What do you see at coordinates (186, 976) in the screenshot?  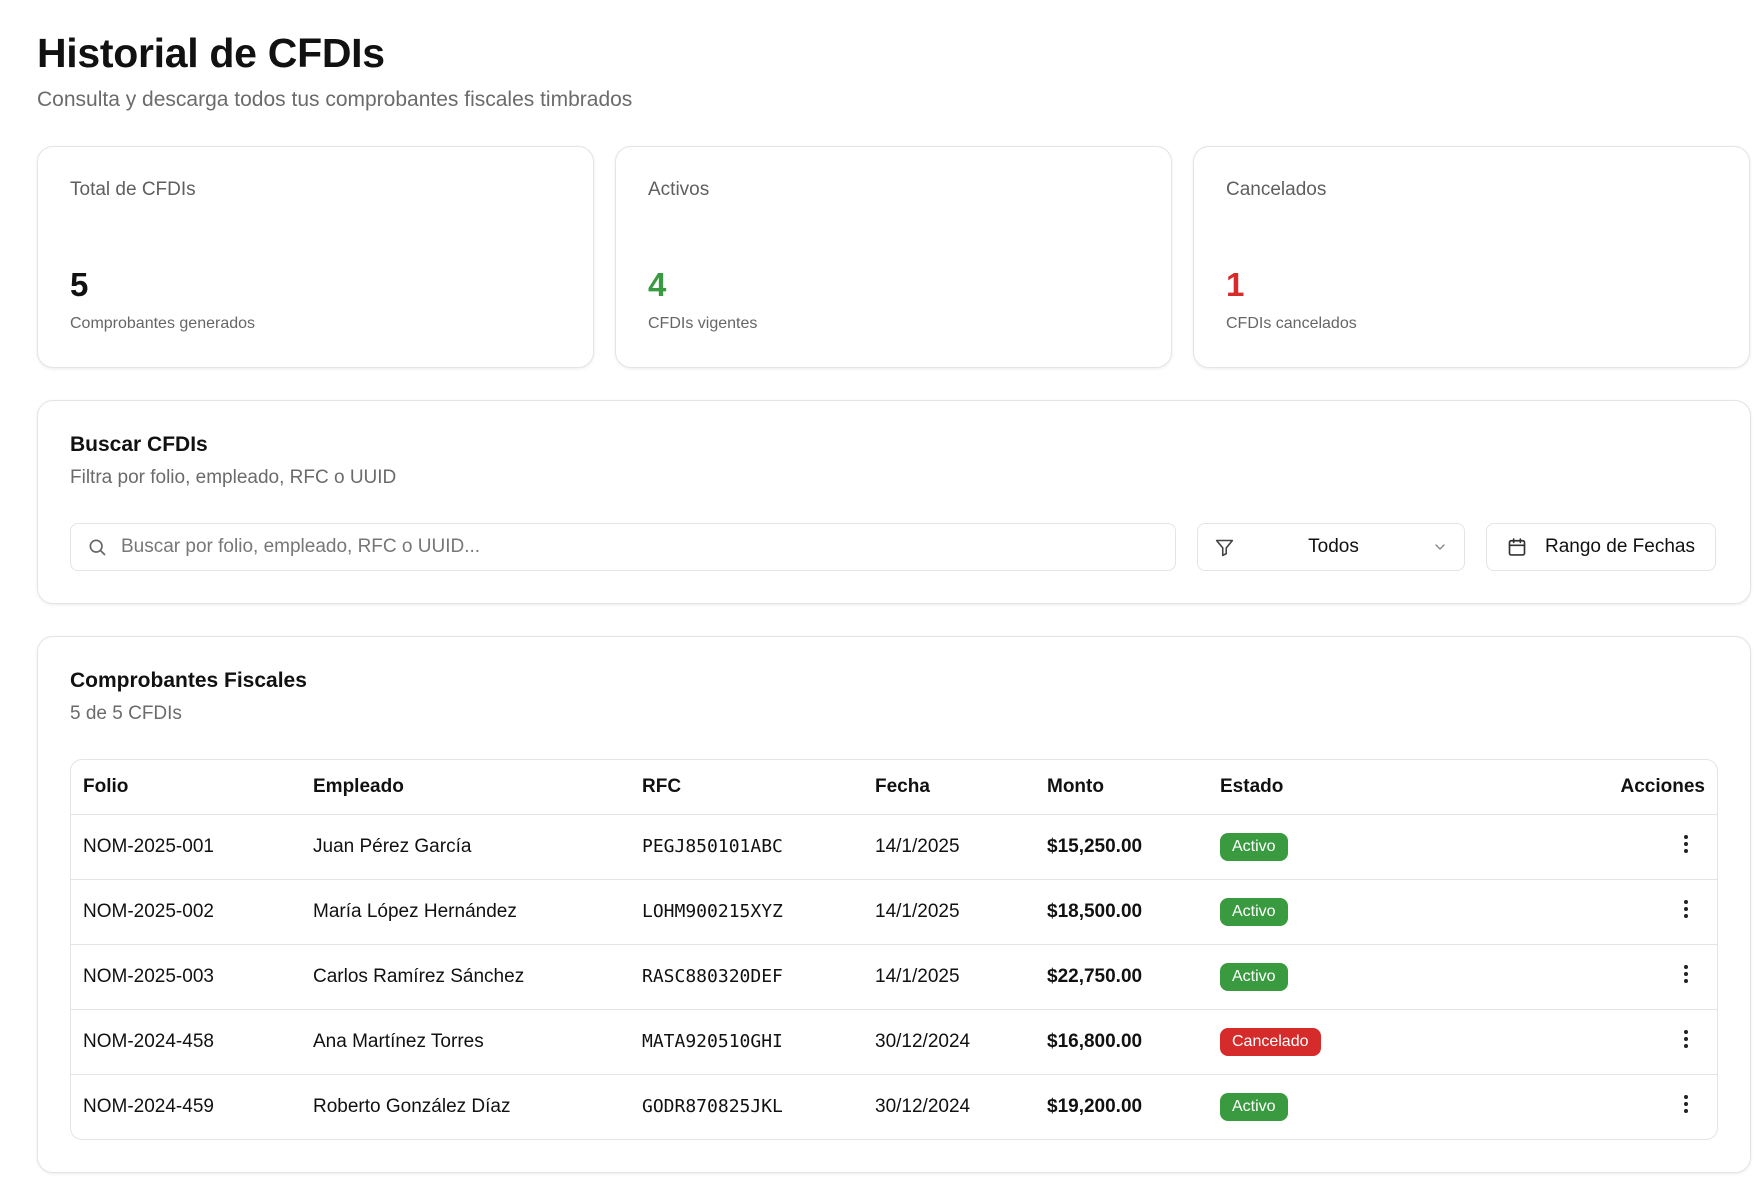 I see `cell-folio: NOM-2025-003` at bounding box center [186, 976].